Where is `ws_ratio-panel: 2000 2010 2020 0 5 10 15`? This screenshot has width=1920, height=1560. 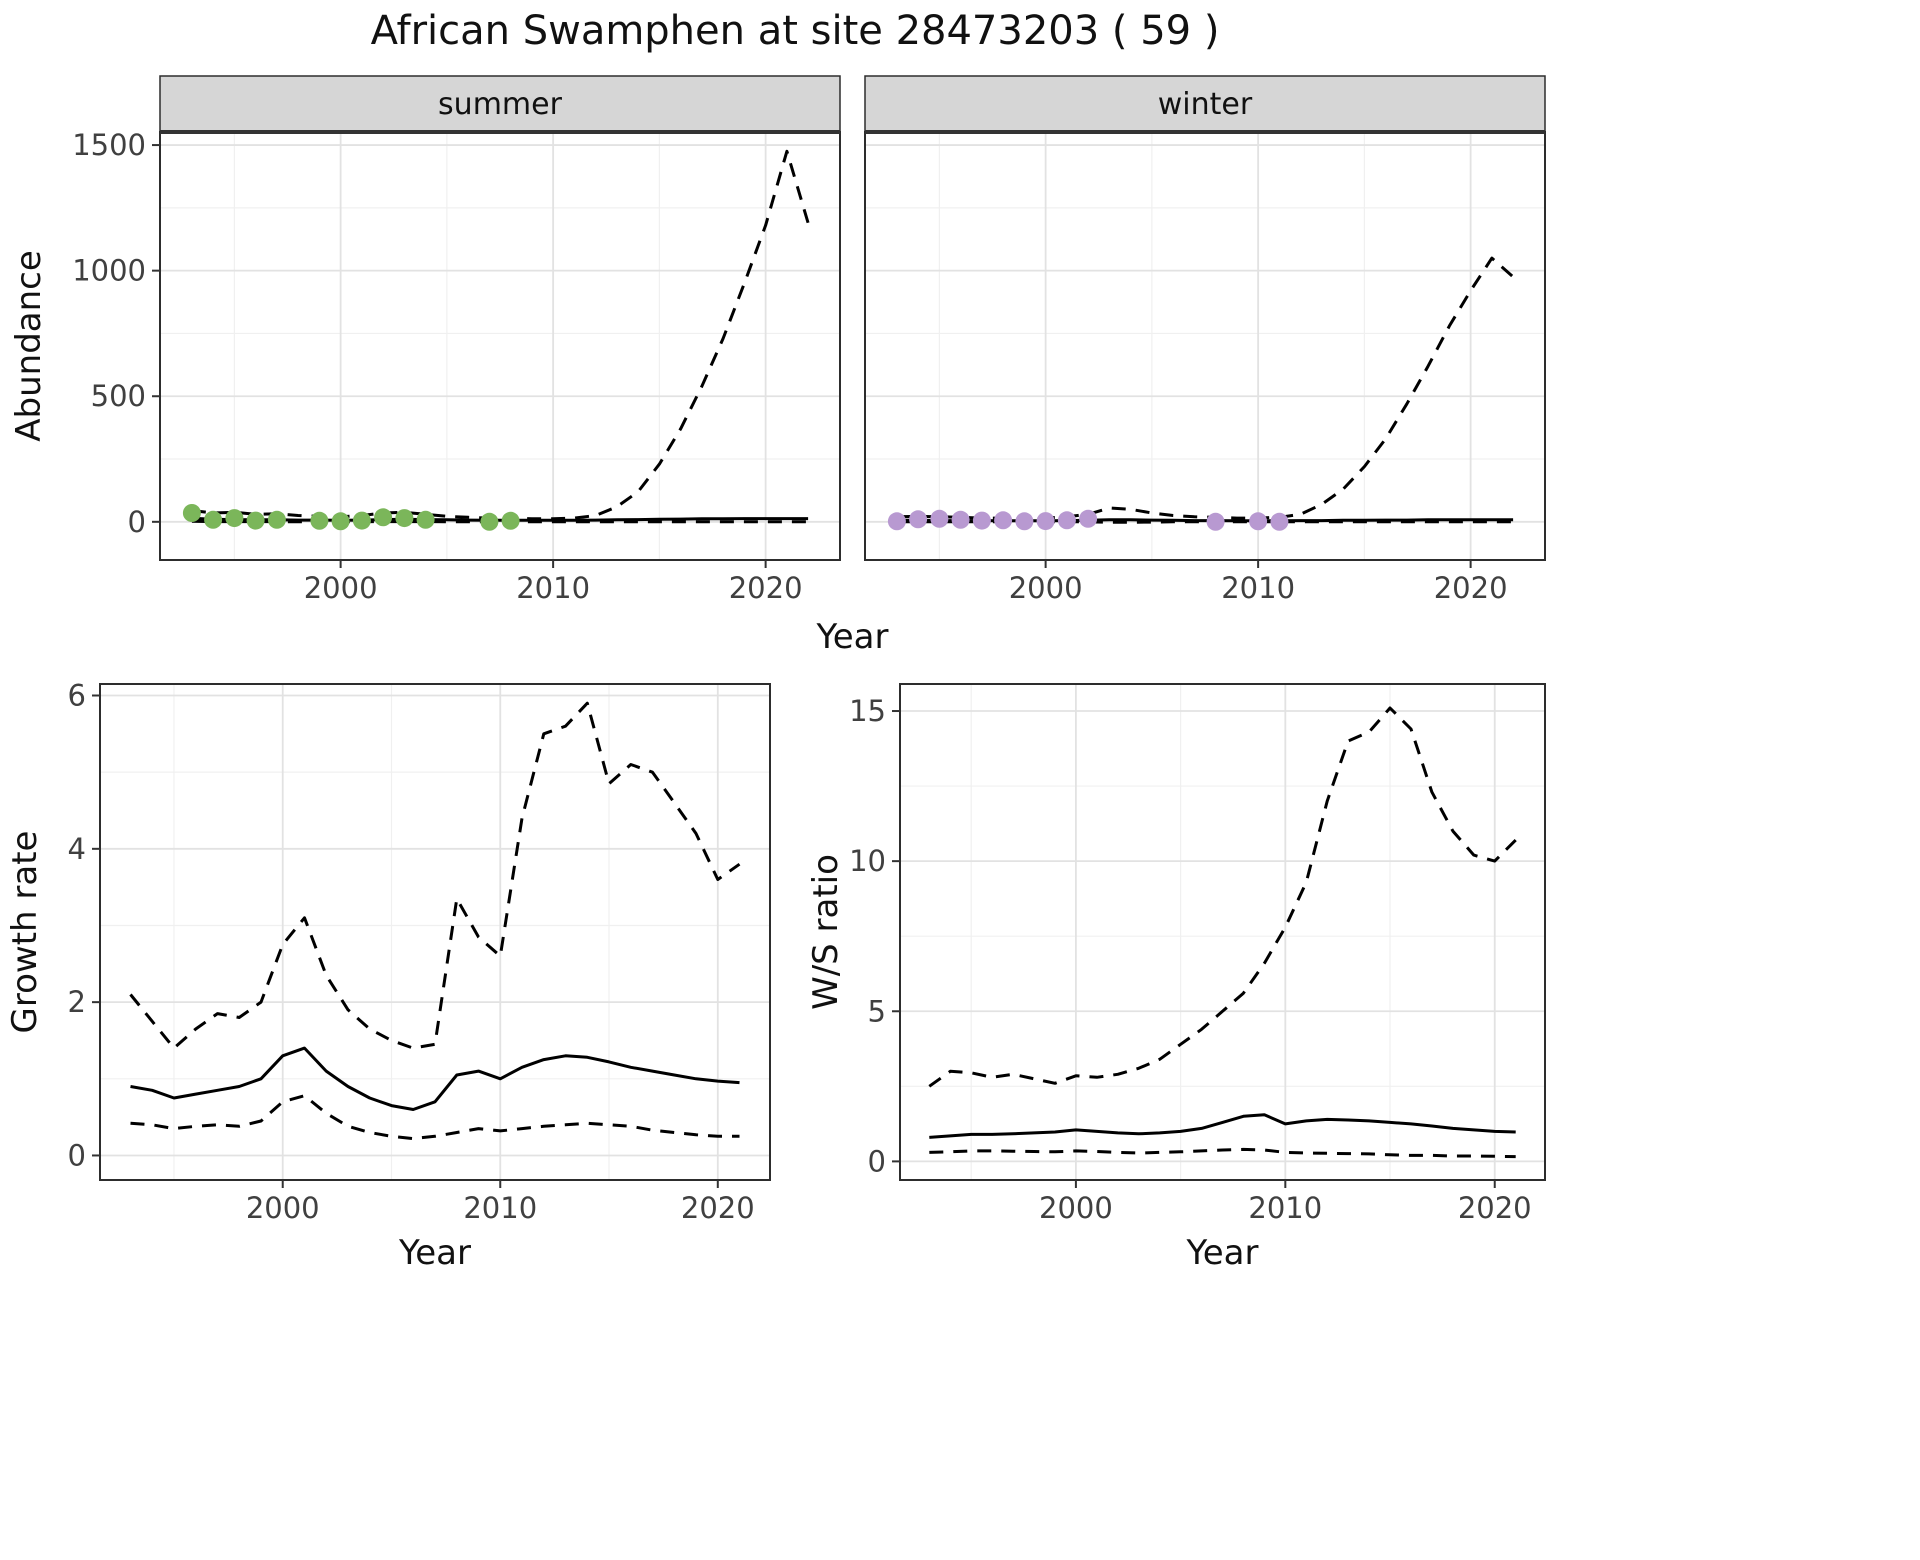
ws_ratio-panel: 2000 2010 2020 0 5 10 15 is located at coordinates (1197, 954).